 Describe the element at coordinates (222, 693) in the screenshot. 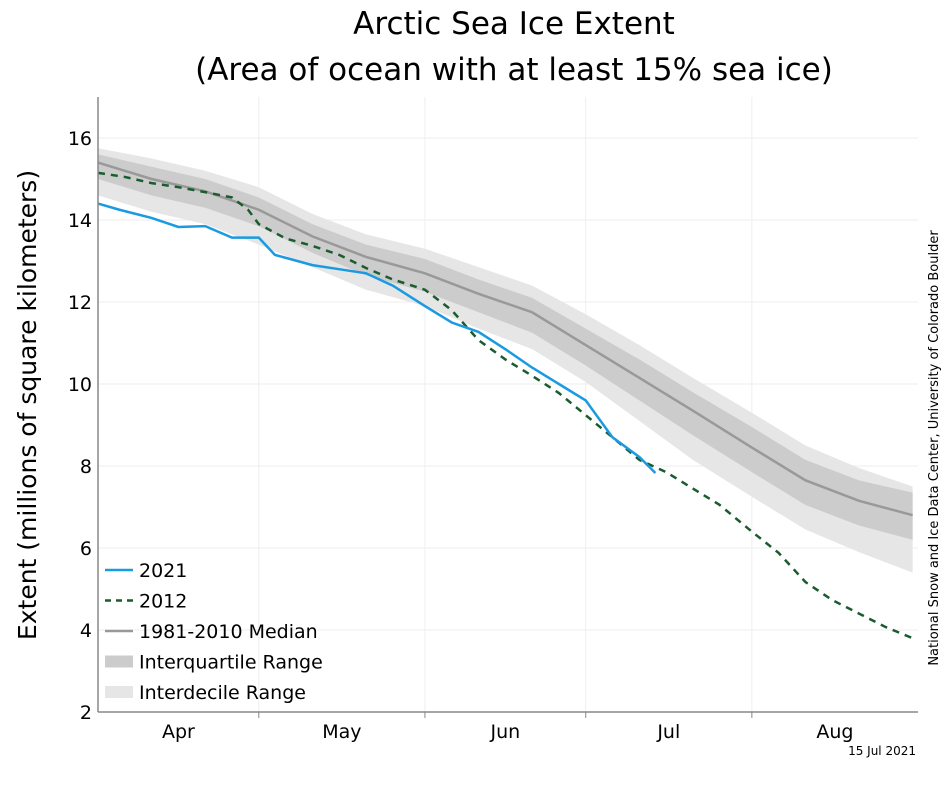

I see `legend-label: Interdecile Range` at that location.